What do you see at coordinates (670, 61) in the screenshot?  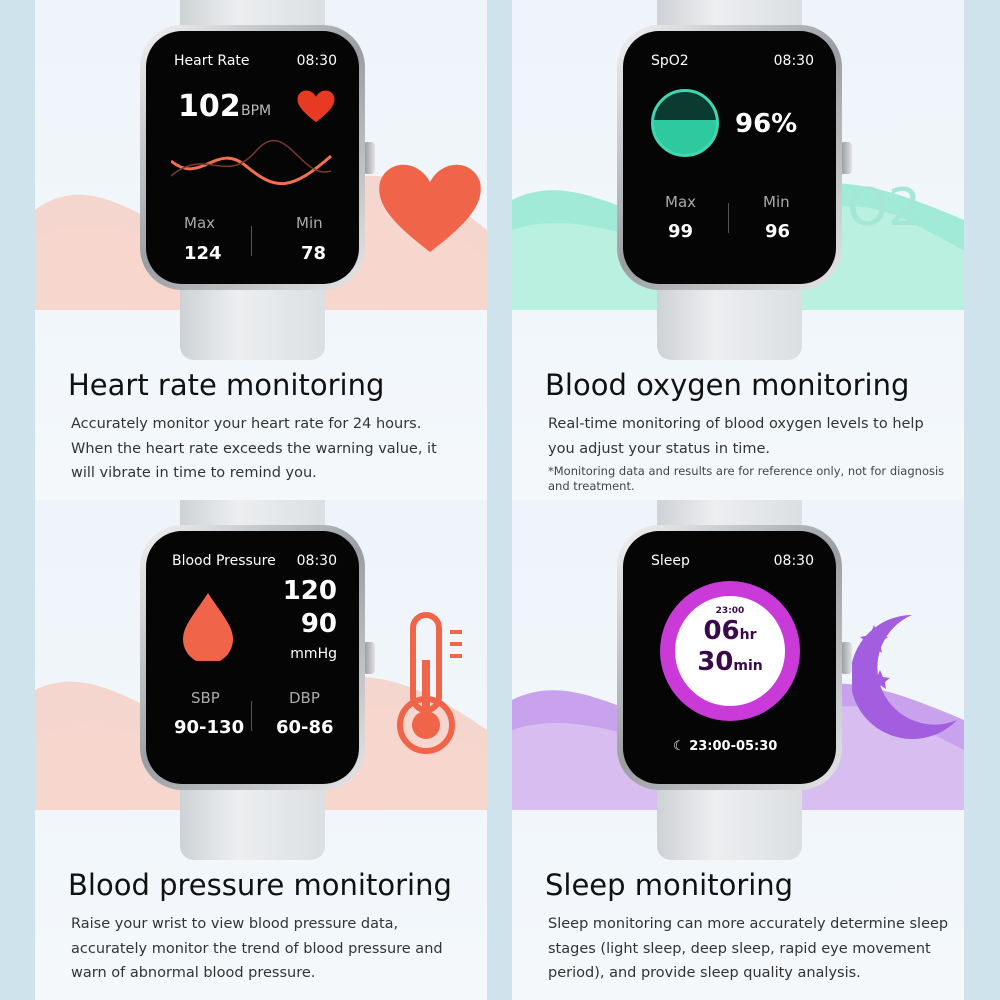 I see `screen-title: SpO2` at bounding box center [670, 61].